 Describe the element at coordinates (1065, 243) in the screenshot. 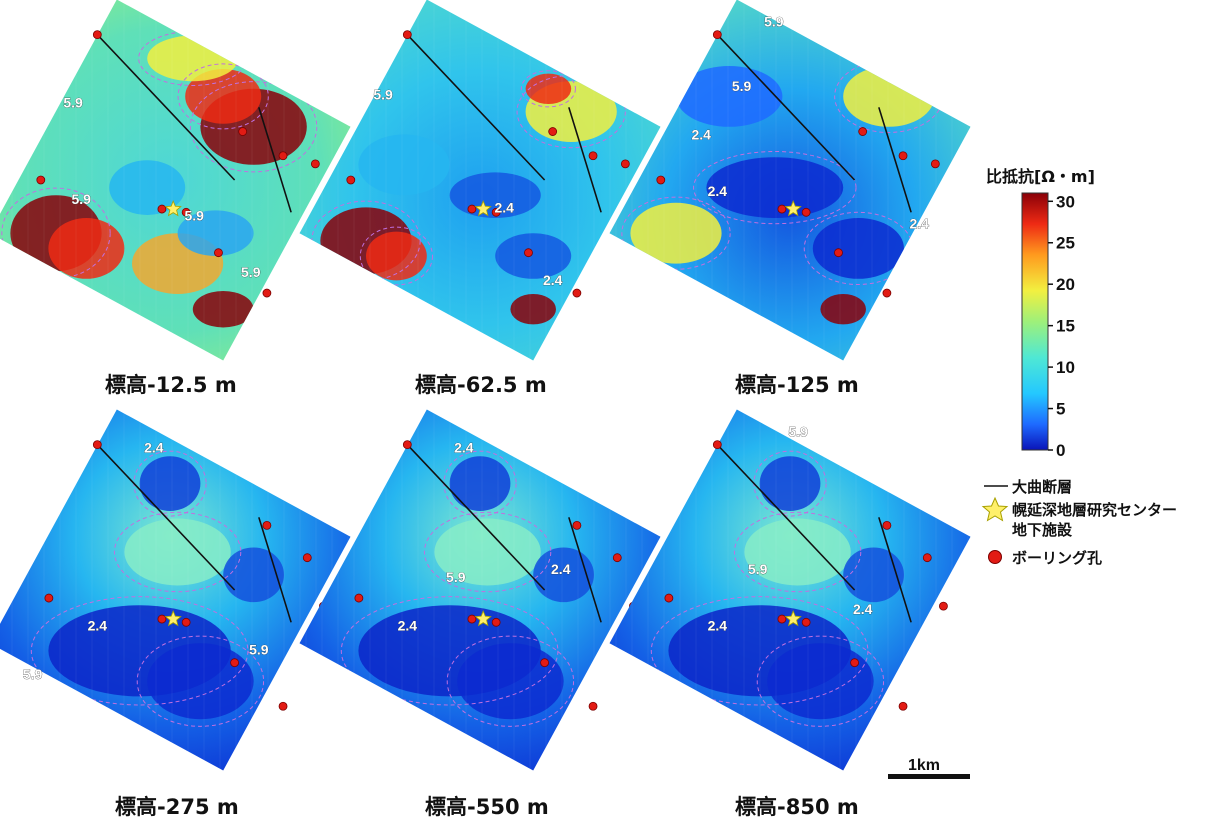

I see `colorbar-tick-label: 25` at that location.